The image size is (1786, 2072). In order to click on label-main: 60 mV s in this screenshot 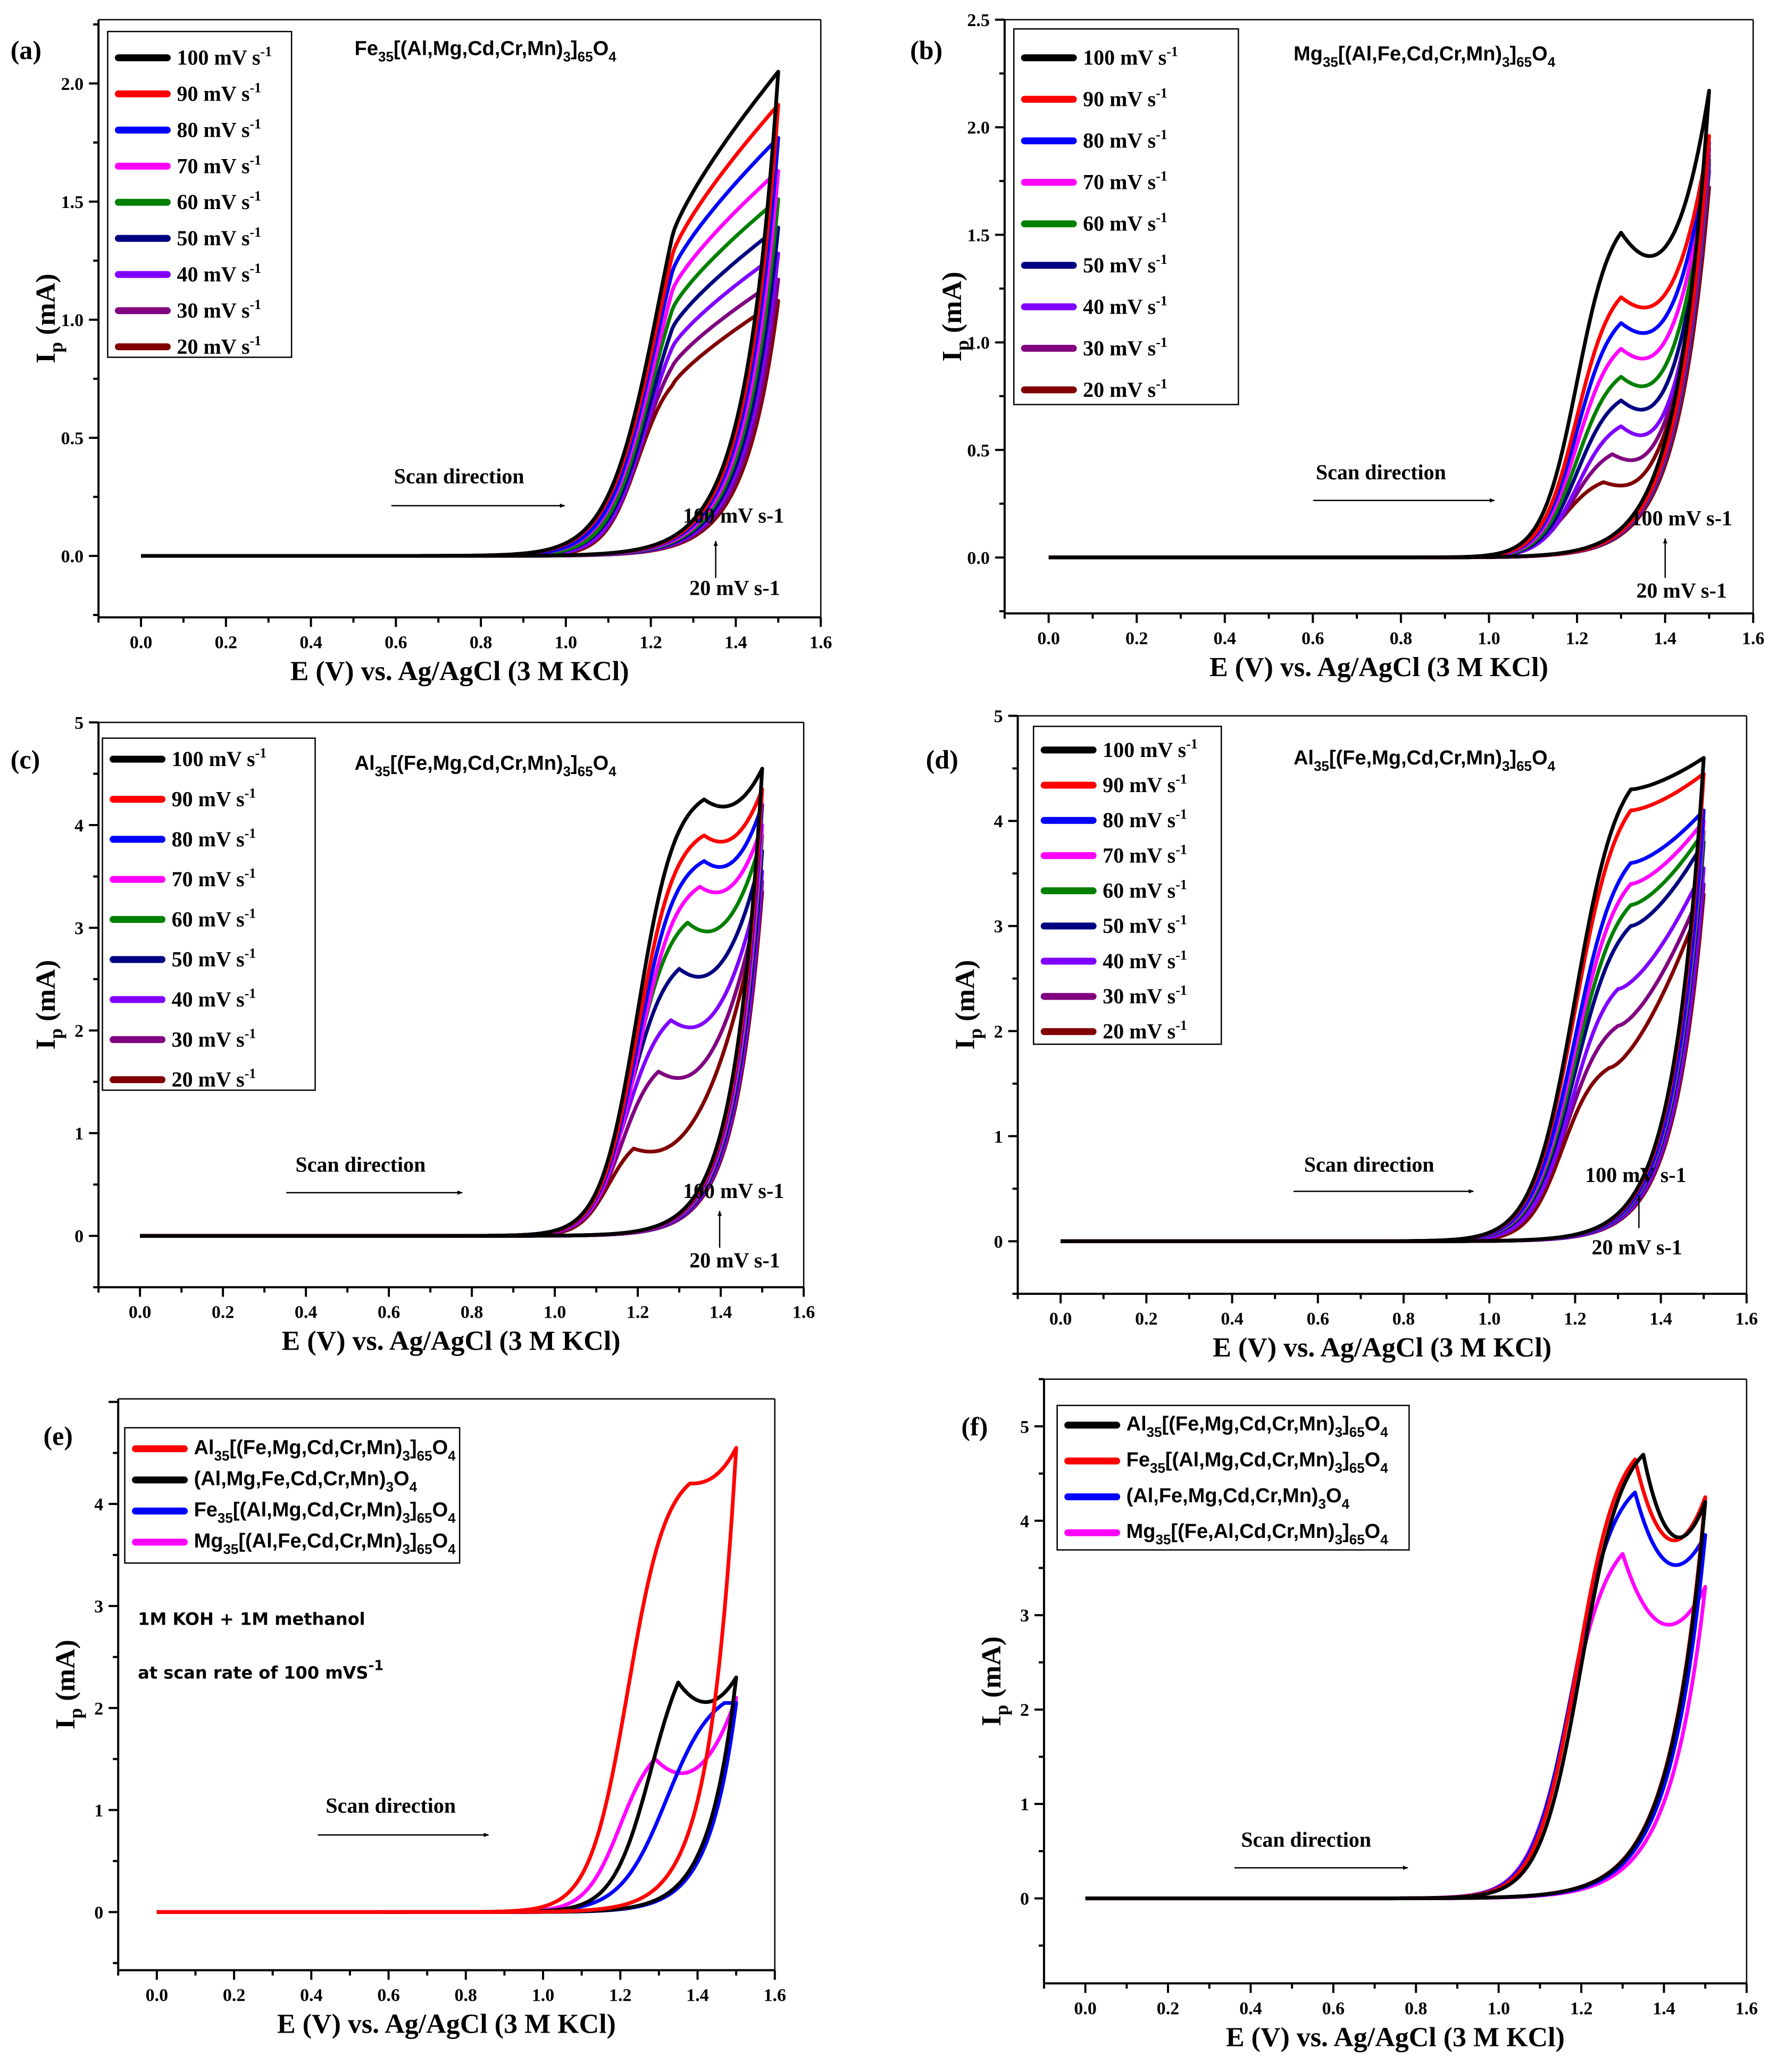, I will do `click(213, 202)`.